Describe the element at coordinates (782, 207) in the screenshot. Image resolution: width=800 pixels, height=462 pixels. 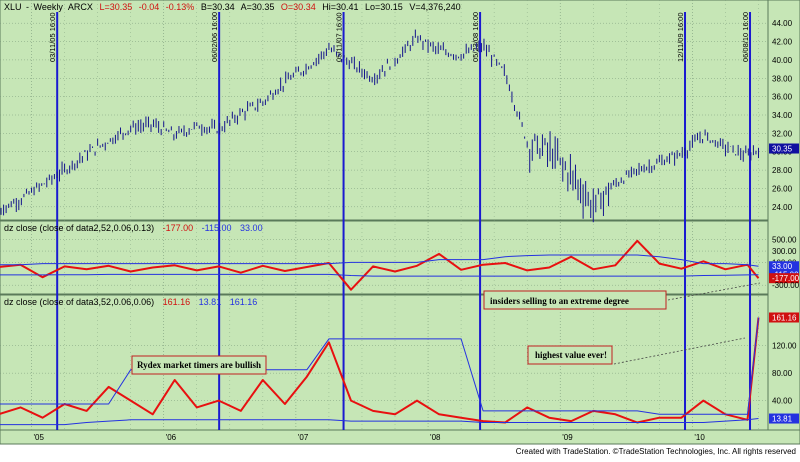
I see `y-tick-label: 24.00` at that location.